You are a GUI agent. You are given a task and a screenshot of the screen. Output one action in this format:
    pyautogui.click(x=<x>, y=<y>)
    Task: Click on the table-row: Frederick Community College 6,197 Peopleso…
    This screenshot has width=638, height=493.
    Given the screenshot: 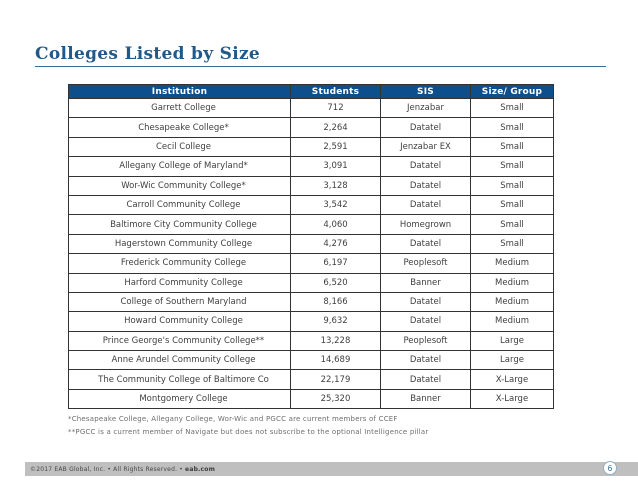 What is the action you would take?
    pyautogui.click(x=311, y=263)
    